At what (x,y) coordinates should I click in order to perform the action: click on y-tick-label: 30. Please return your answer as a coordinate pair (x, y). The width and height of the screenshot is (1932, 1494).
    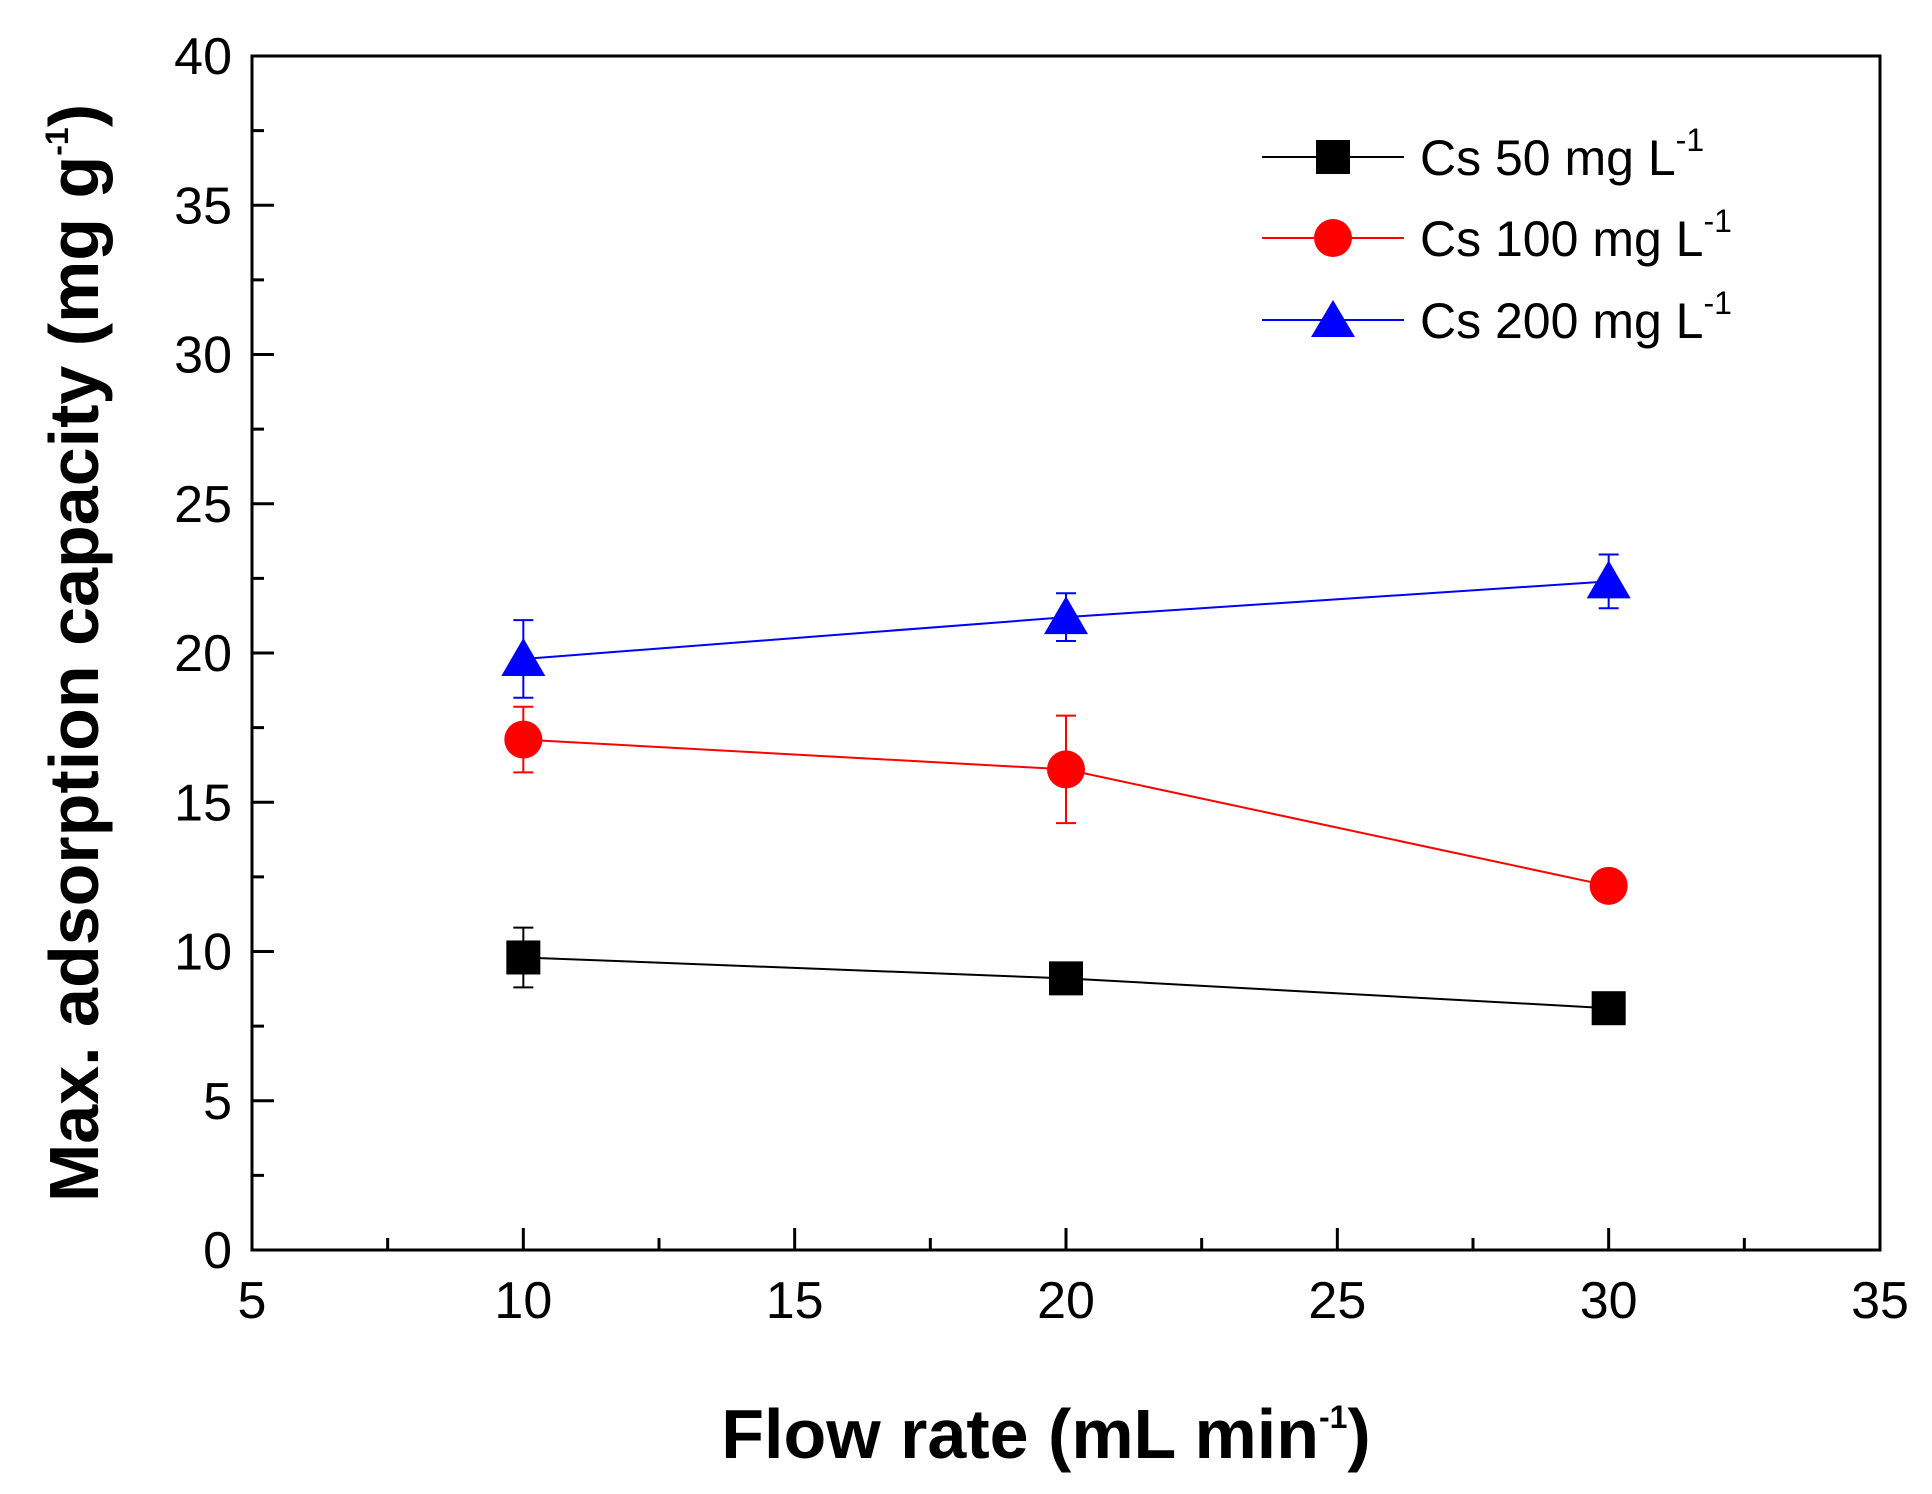
    Looking at the image, I should click on (203, 356).